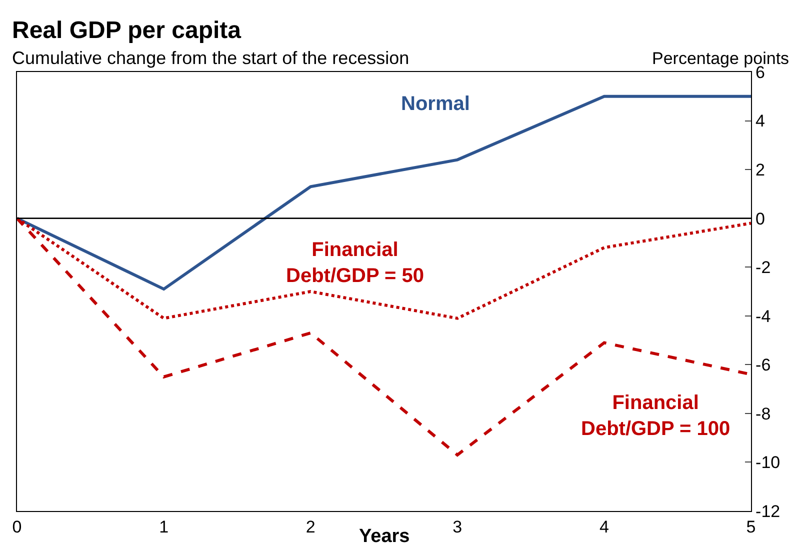  I want to click on x-tick-label: 2, so click(311, 527).